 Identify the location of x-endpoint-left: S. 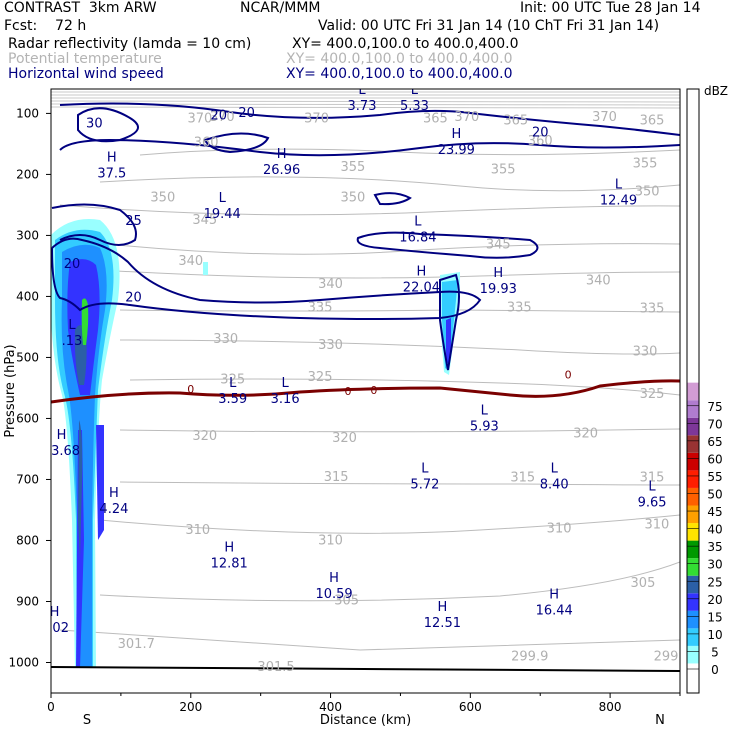
(87, 720).